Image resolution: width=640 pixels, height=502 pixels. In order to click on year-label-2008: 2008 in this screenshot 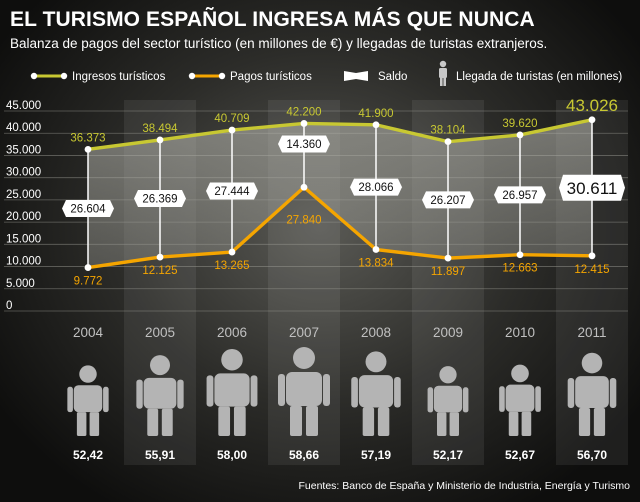, I will do `click(376, 332)`.